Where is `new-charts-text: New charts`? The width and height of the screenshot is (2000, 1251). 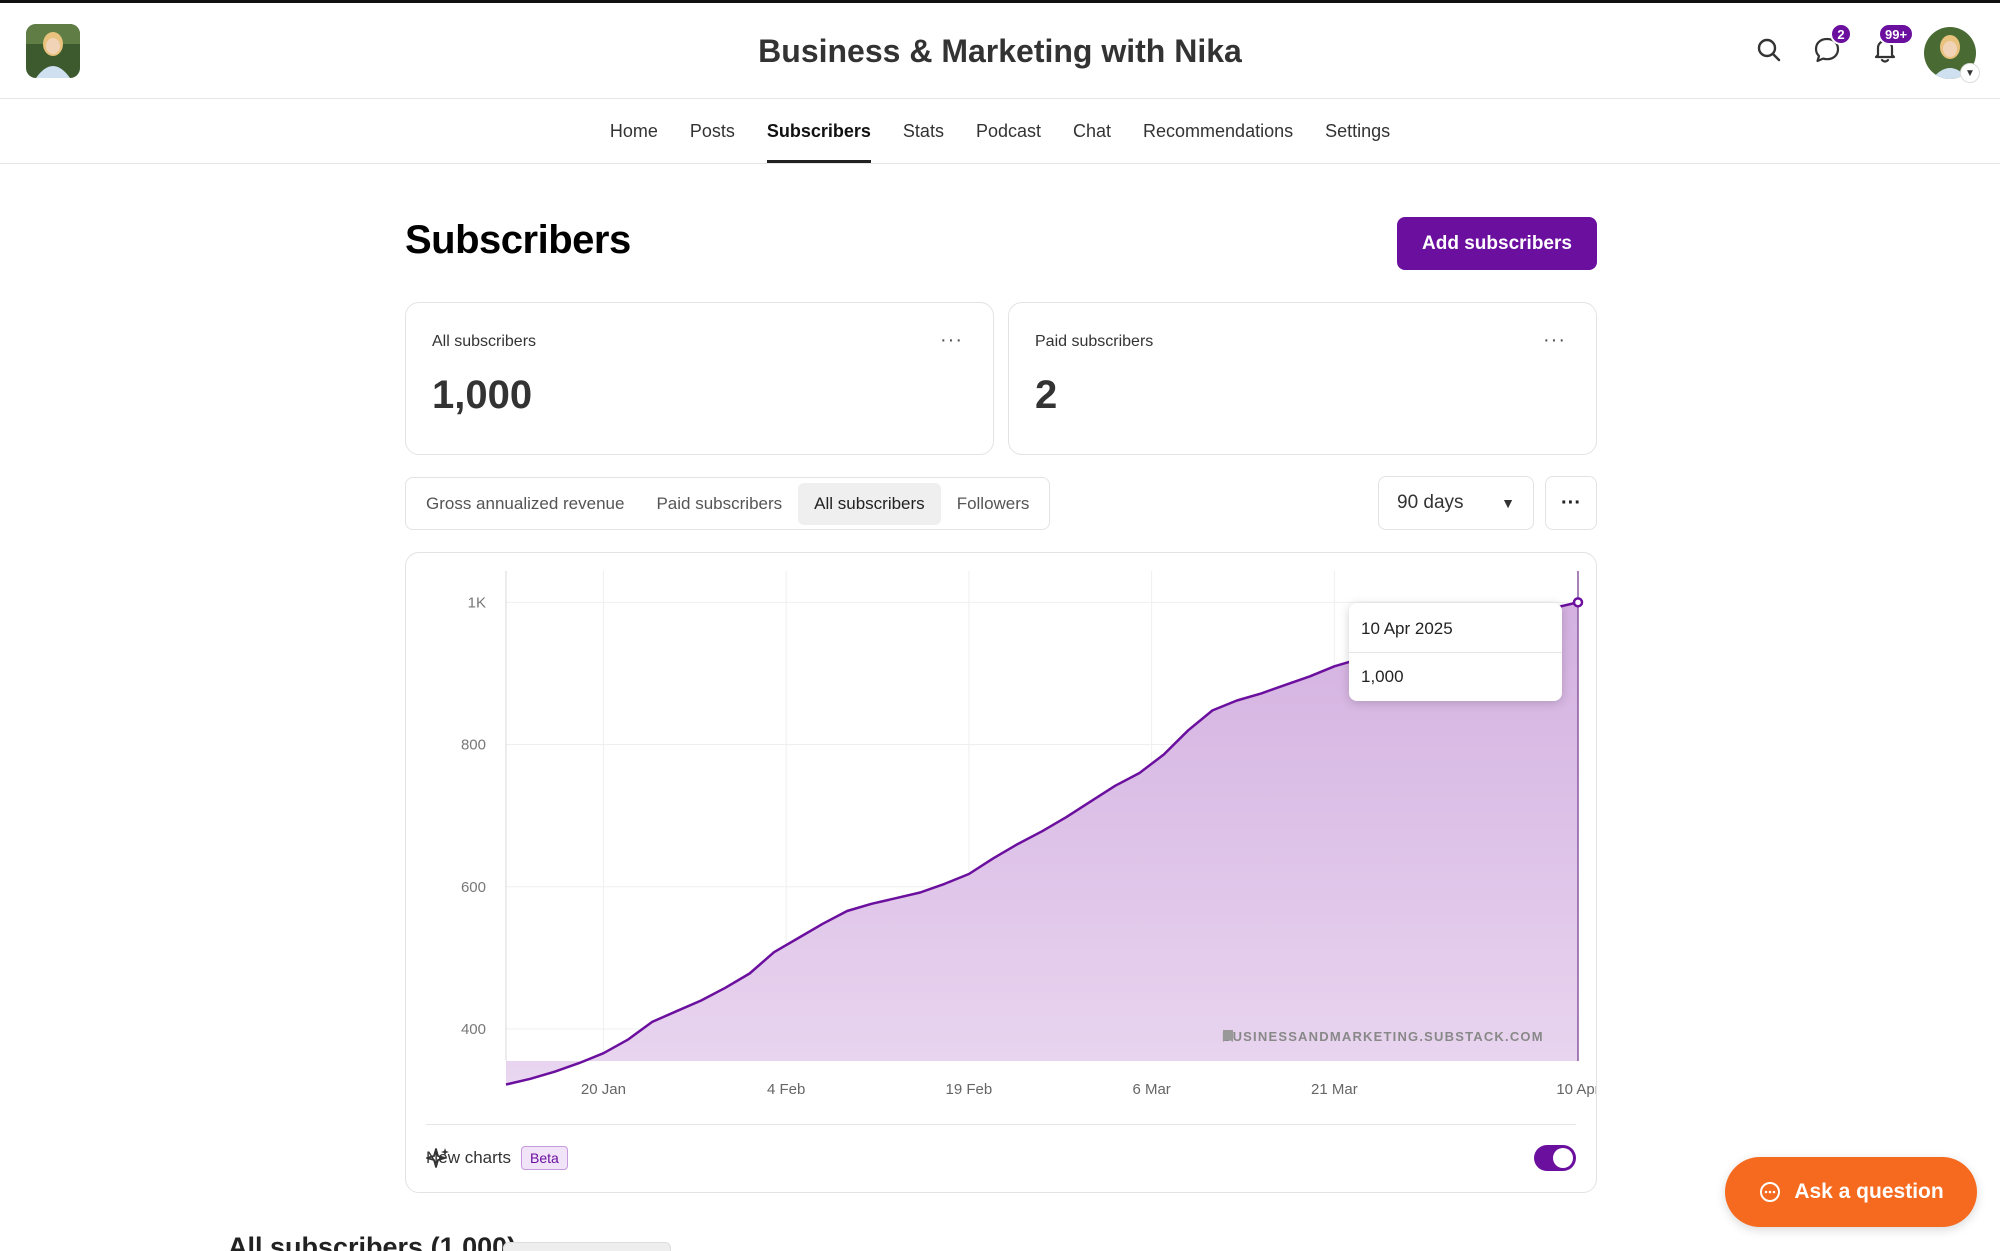 new-charts-text: New charts is located at coordinates (469, 1157).